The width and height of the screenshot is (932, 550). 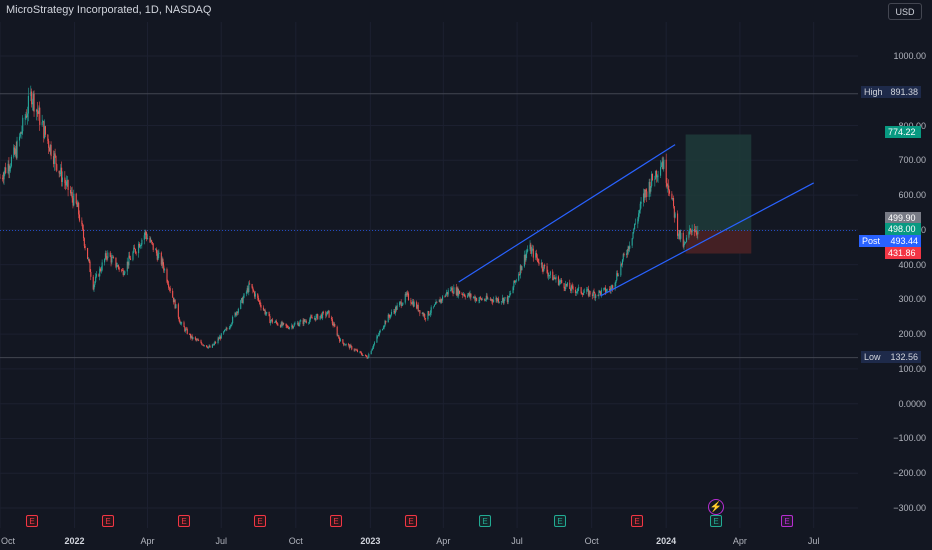 I want to click on currency-button: USD, so click(x=905, y=11).